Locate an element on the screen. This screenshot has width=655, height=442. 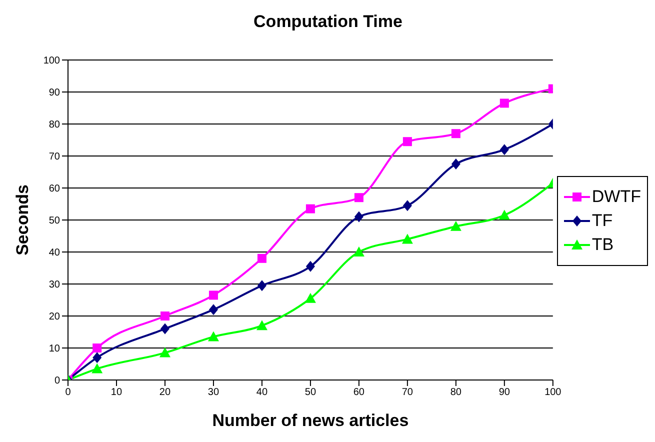
y-tick-label: 30 is located at coordinates (54, 285).